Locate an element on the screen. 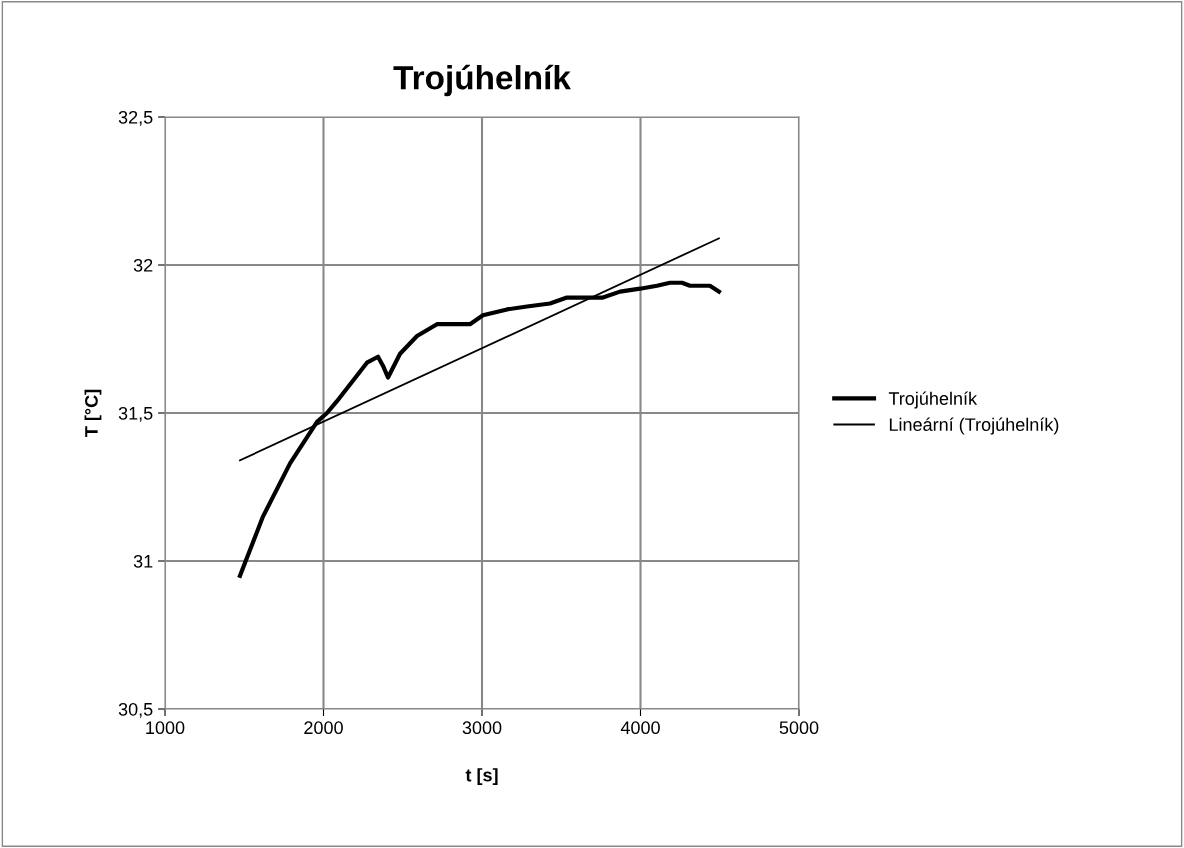 This screenshot has height=848, width=1184. x-tick-label: 3000 is located at coordinates (482, 728).